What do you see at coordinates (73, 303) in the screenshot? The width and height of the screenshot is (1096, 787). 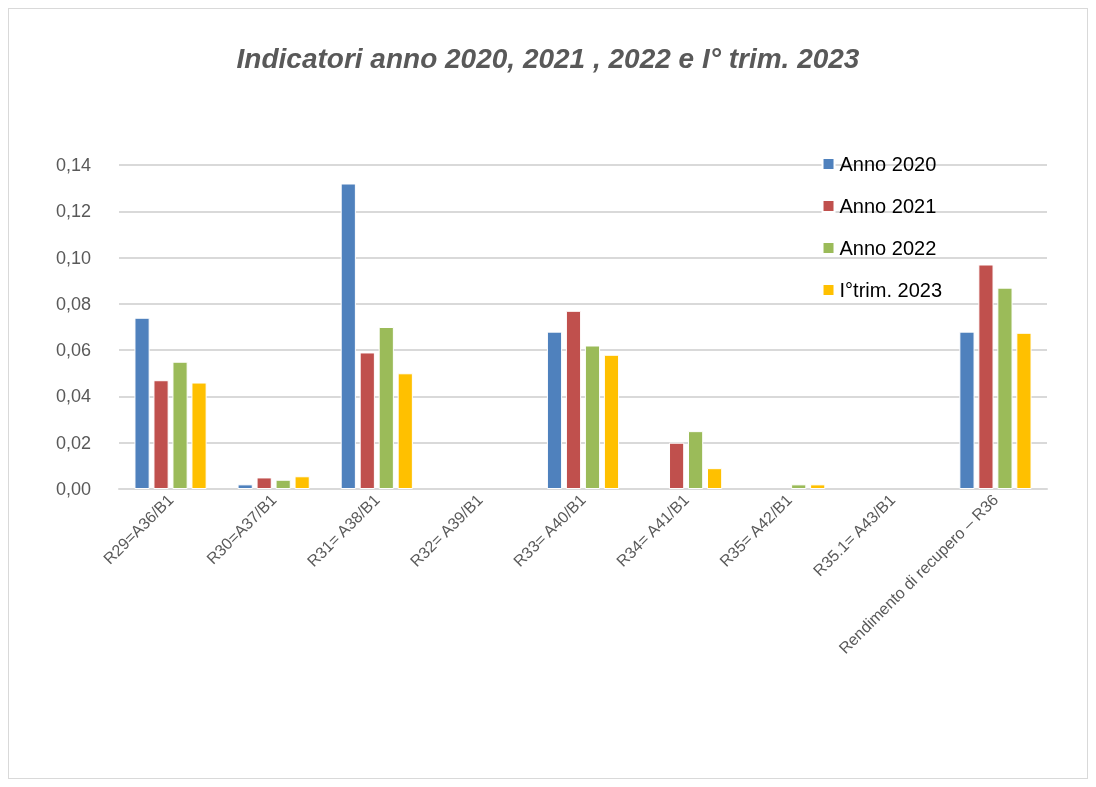 I see `y-tick-label: 0,08` at bounding box center [73, 303].